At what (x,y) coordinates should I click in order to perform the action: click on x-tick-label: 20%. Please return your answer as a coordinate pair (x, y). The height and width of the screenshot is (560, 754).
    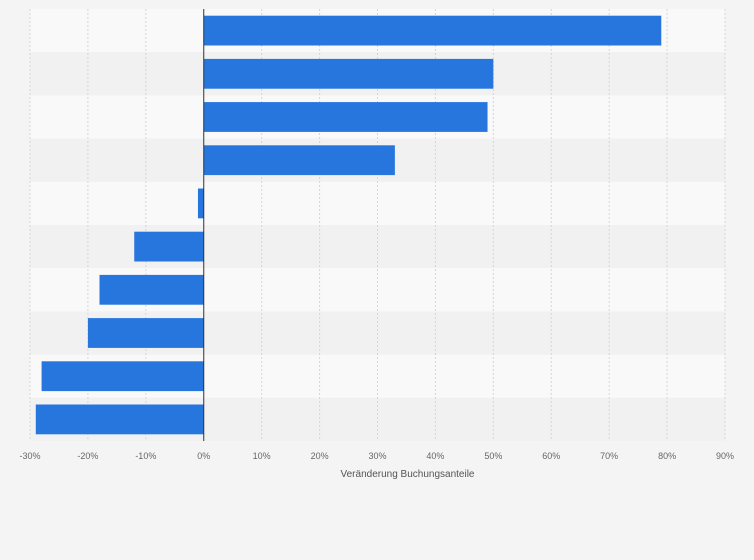
    Looking at the image, I should click on (320, 456).